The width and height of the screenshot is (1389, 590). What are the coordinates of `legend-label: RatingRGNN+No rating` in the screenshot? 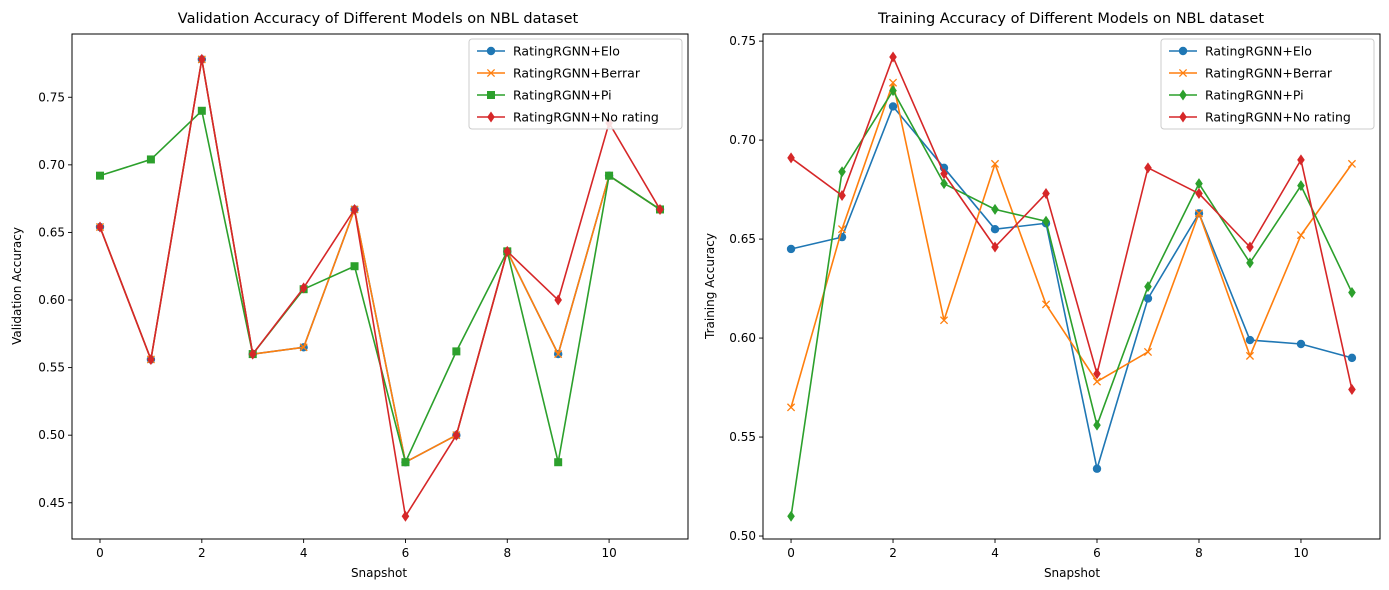 It's located at (1278, 117).